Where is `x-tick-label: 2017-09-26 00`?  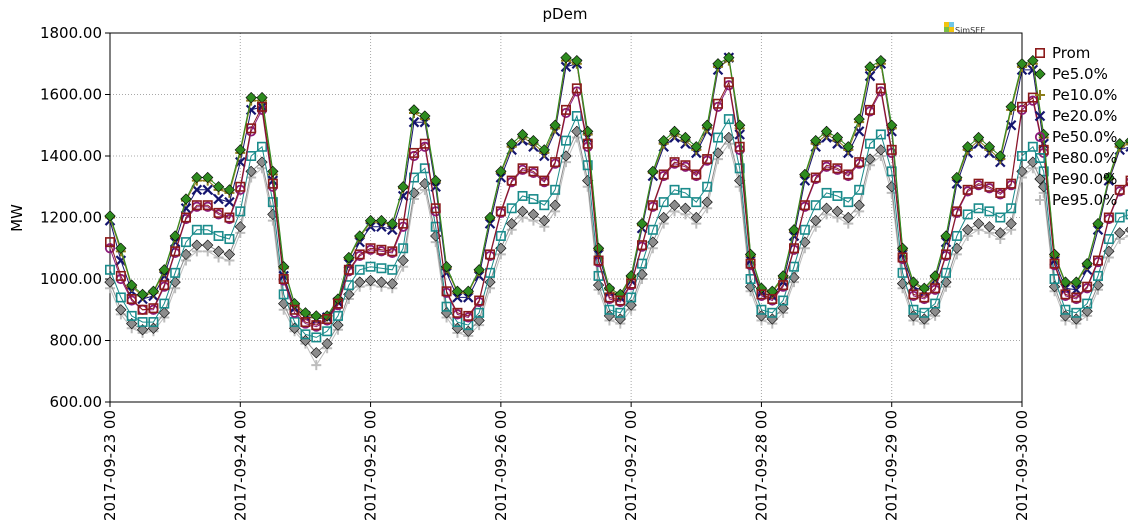
x-tick-label: 2017-09-26 00 is located at coordinates (501, 465).